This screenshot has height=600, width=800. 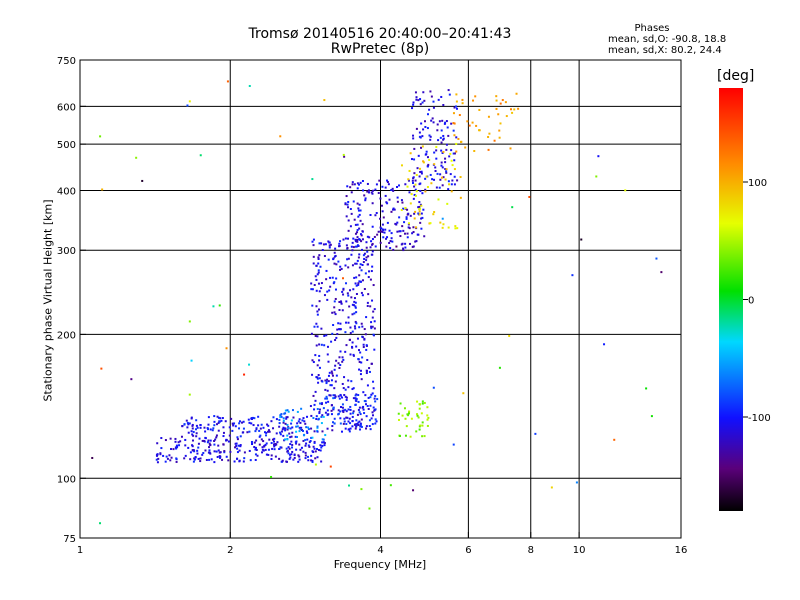 What do you see at coordinates (759, 418) in the screenshot?
I see `colorbar-tick-label: -100` at bounding box center [759, 418].